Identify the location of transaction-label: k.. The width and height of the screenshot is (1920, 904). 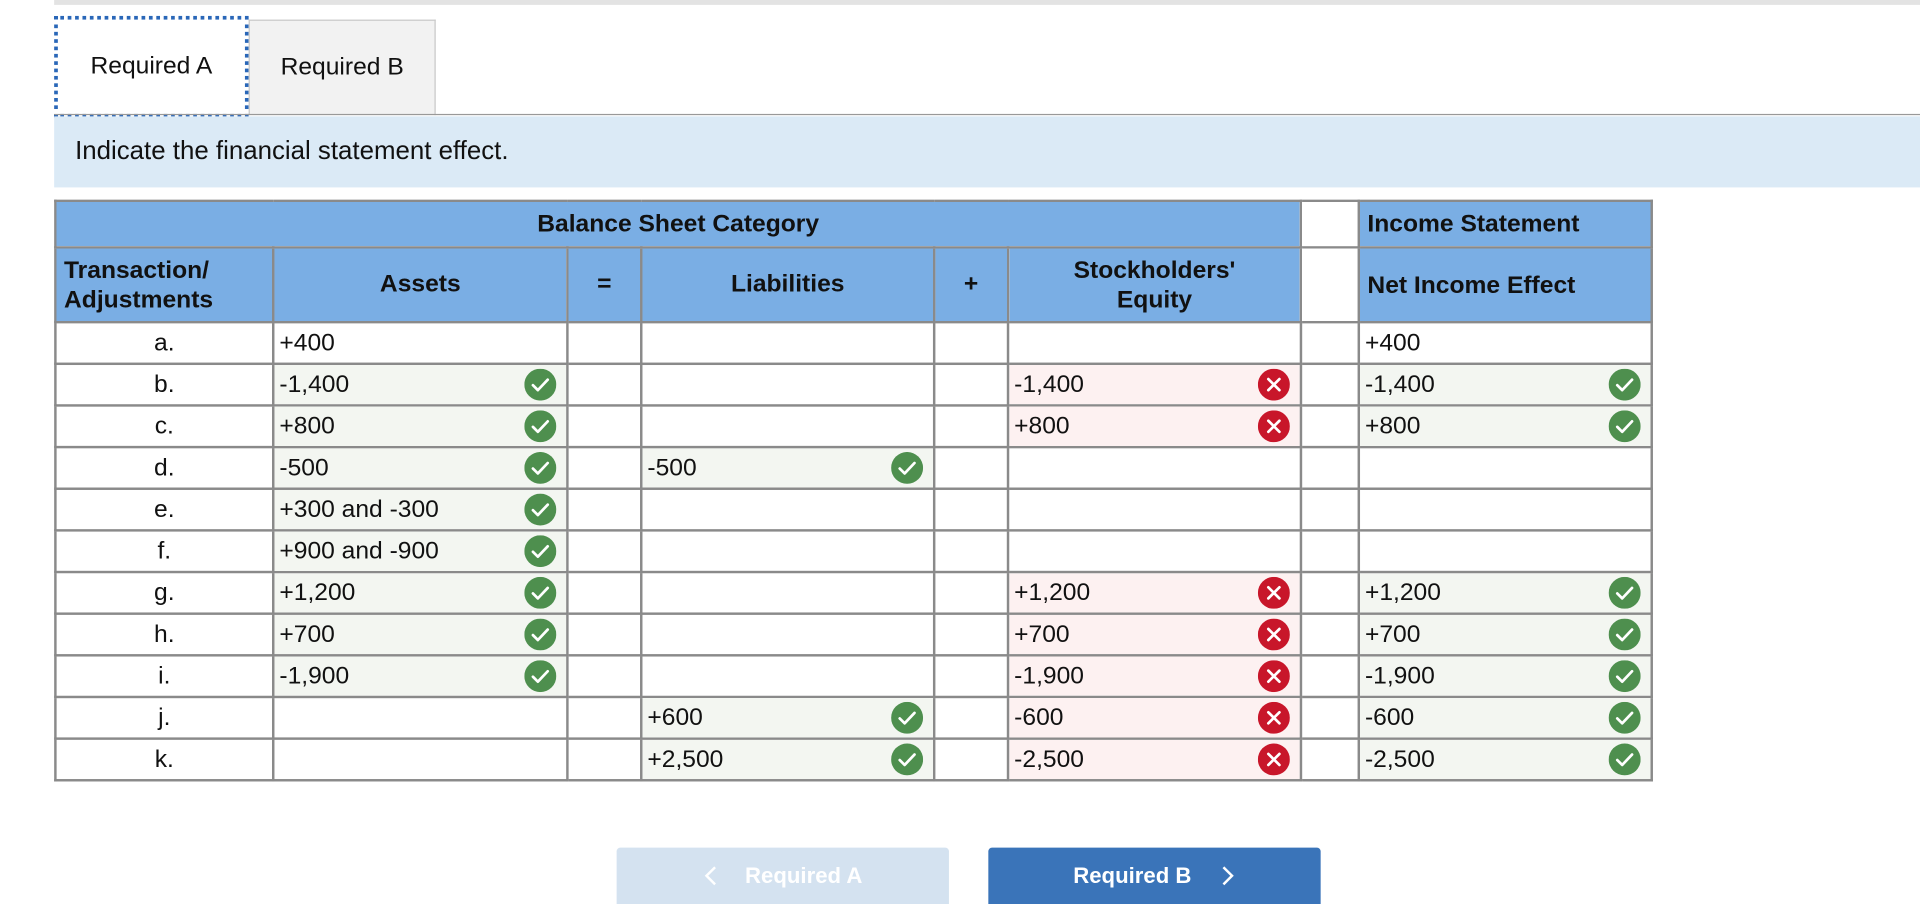
(164, 759).